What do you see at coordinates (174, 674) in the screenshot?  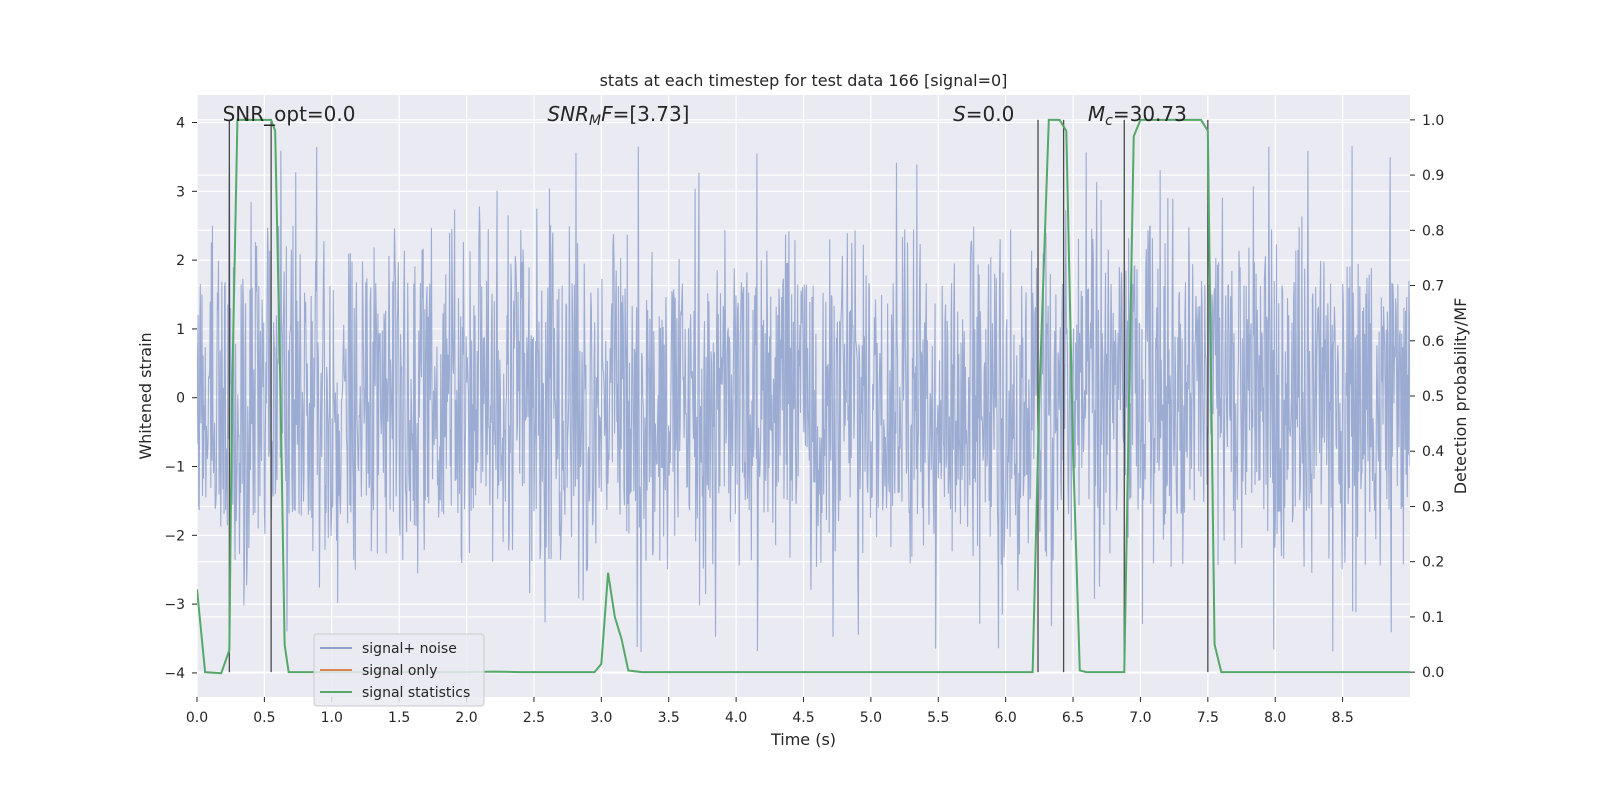 I see `y-tick-label: −4` at bounding box center [174, 674].